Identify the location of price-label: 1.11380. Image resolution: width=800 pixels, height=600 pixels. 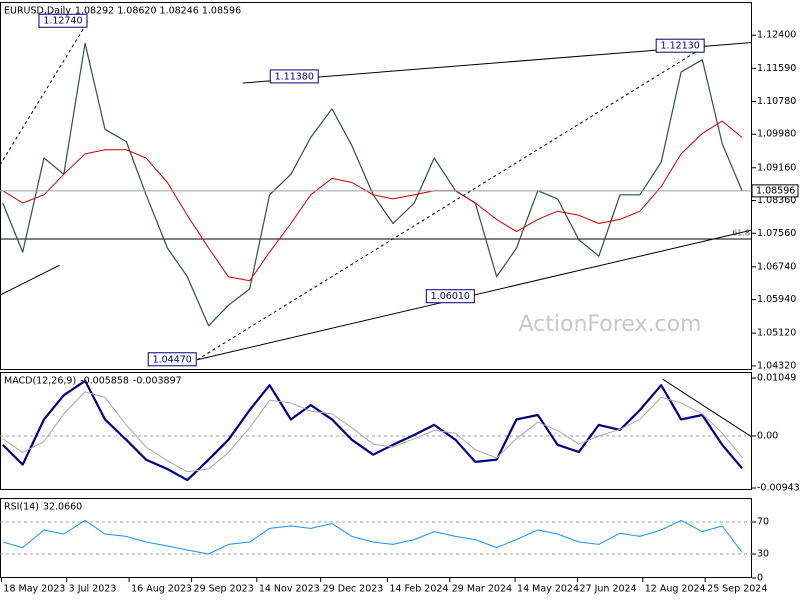
(294, 76).